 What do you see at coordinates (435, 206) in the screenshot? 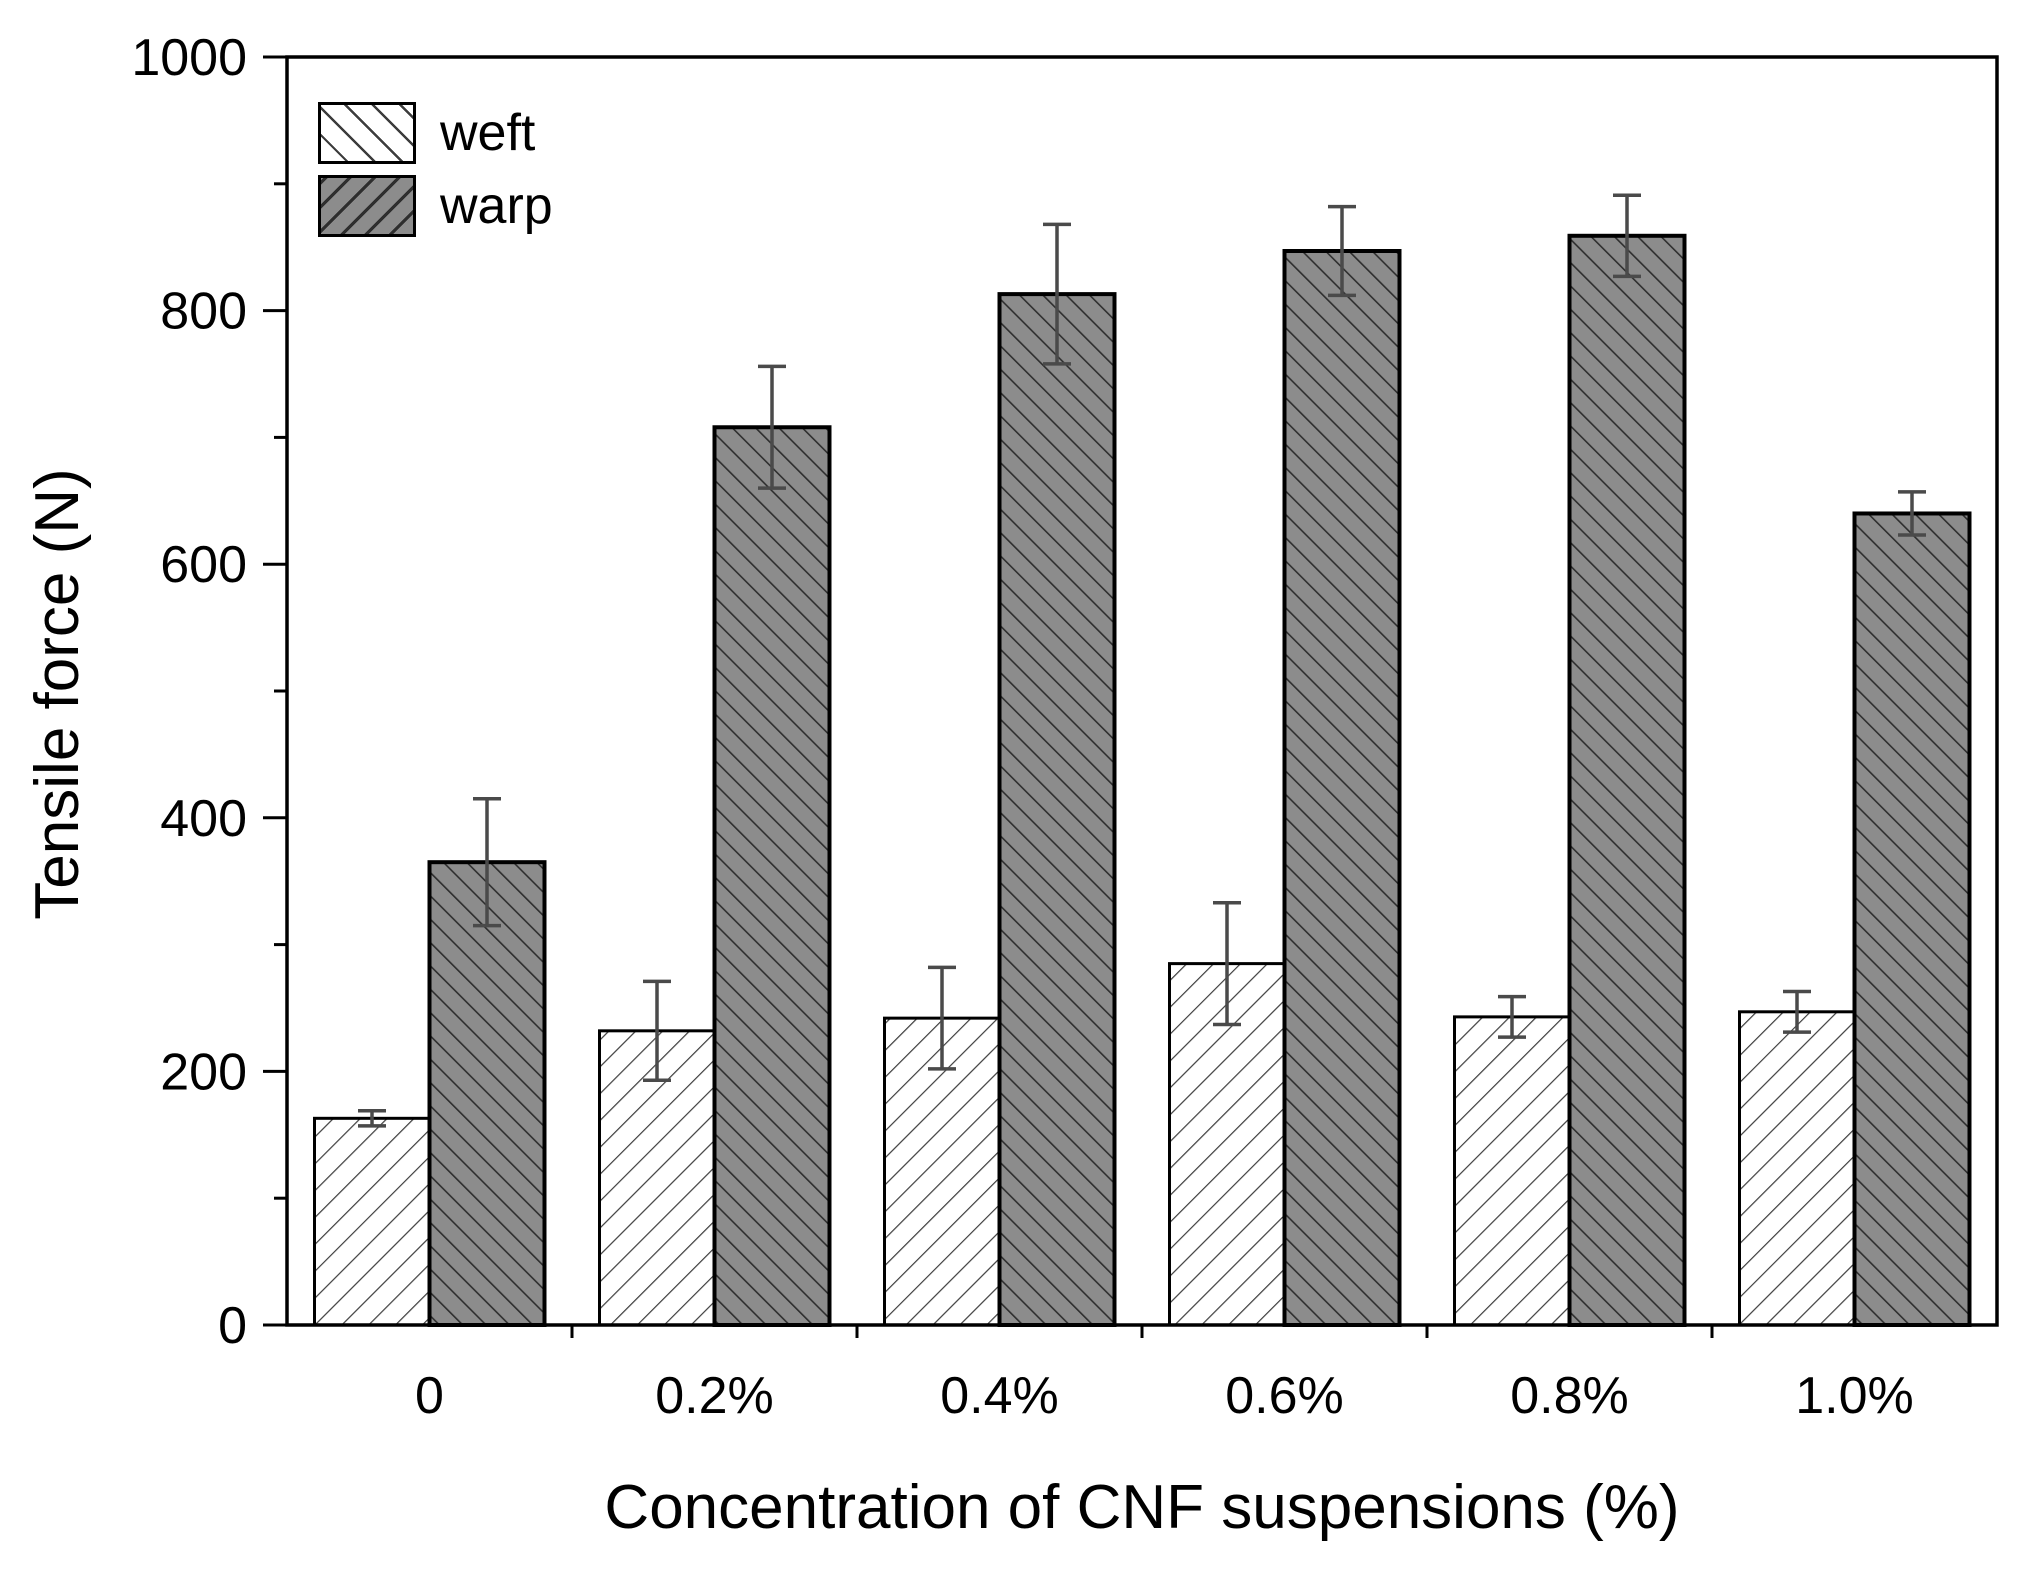
I see `legend-item-warp: warp` at bounding box center [435, 206].